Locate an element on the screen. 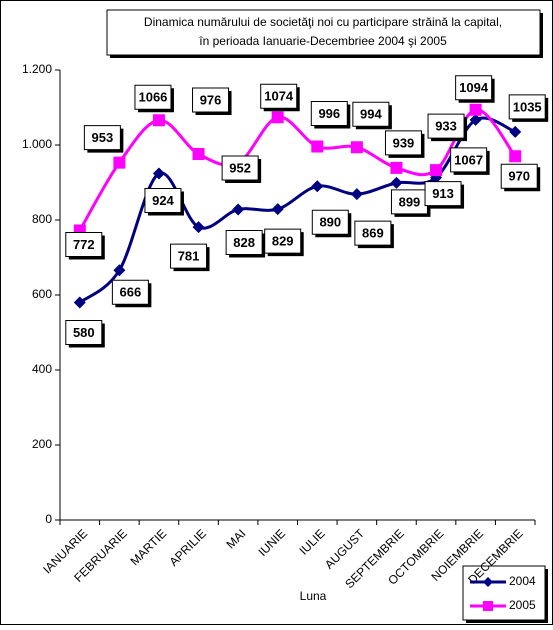 Image resolution: width=553 pixels, height=630 pixels. data-label: 952 is located at coordinates (240, 167).